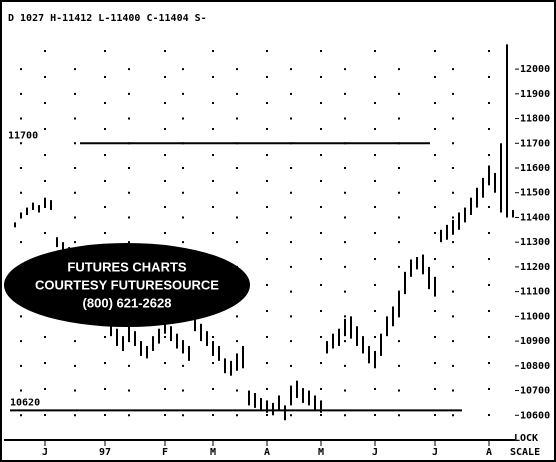 This screenshot has width=556, height=462. What do you see at coordinates (535, 391) in the screenshot?
I see `y-tick-label: 10700` at bounding box center [535, 391].